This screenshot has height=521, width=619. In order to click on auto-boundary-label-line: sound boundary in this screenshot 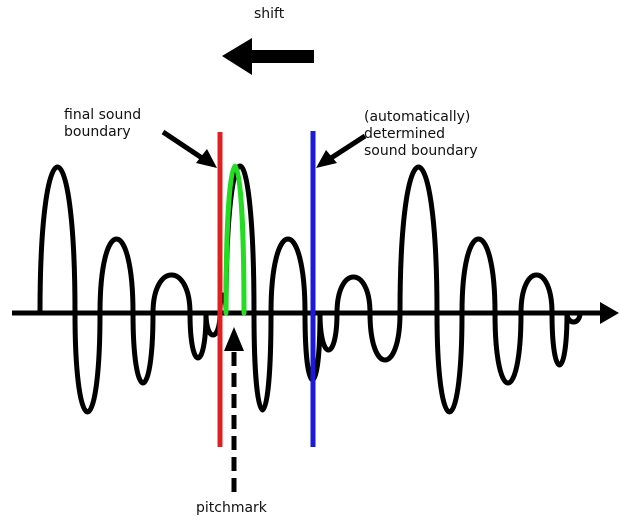, I will do `click(421, 151)`.